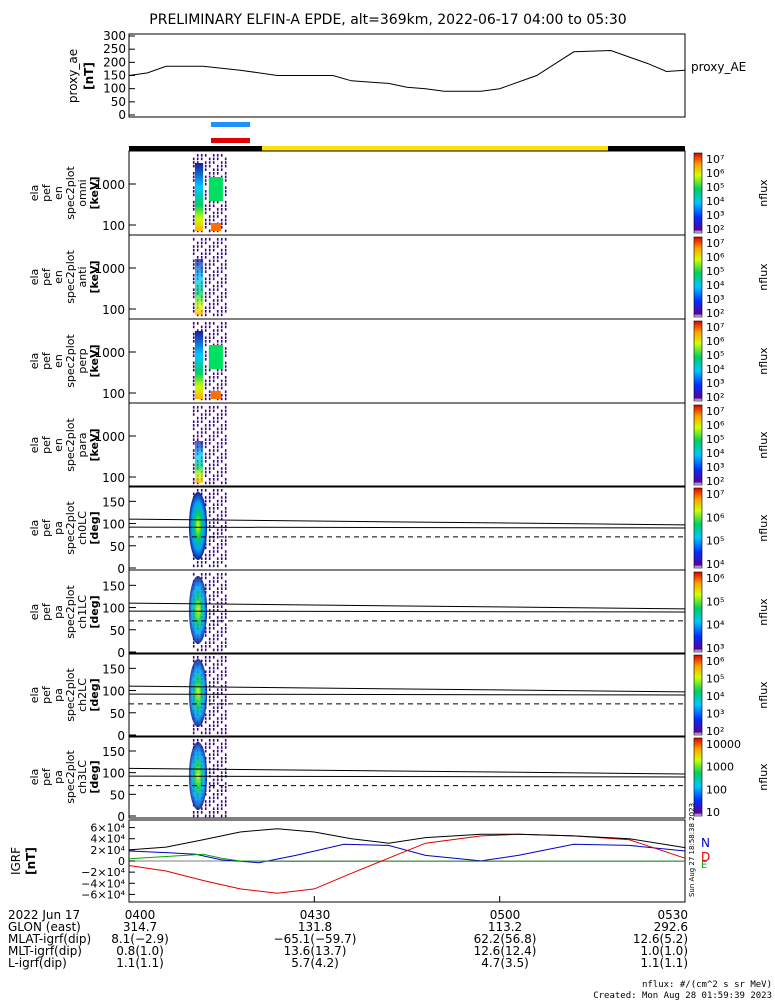  I want to click on proxy-ae-ytick-label: 300, so click(114, 36).